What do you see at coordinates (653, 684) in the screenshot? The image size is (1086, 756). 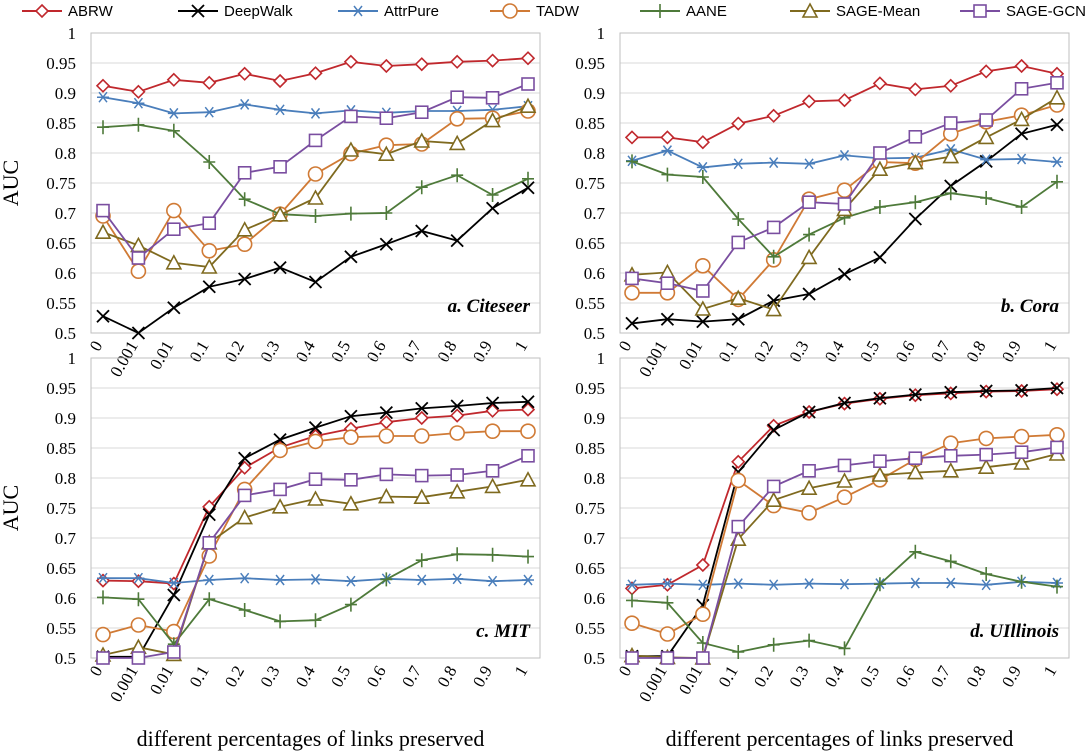 I see `x-tick-label: 0.001` at bounding box center [653, 684].